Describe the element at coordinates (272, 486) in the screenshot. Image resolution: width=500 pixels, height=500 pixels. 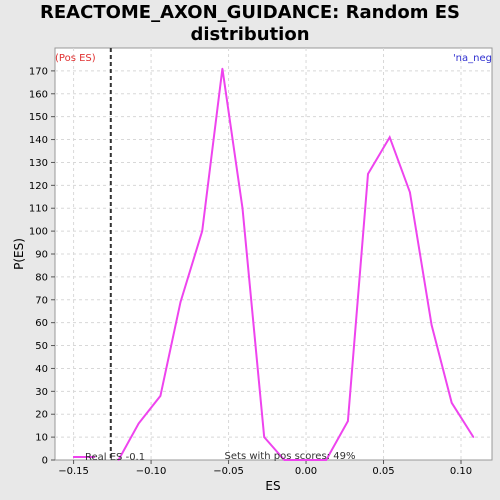
I see `x-axis-title: ES` at that location.